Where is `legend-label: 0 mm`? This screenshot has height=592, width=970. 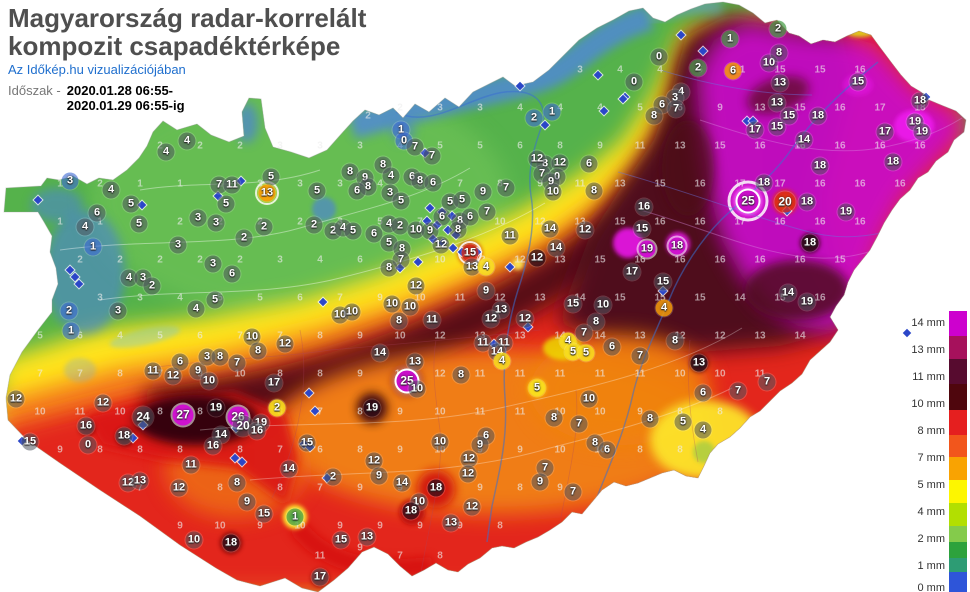
legend-label: 0 mm is located at coordinates (931, 587).